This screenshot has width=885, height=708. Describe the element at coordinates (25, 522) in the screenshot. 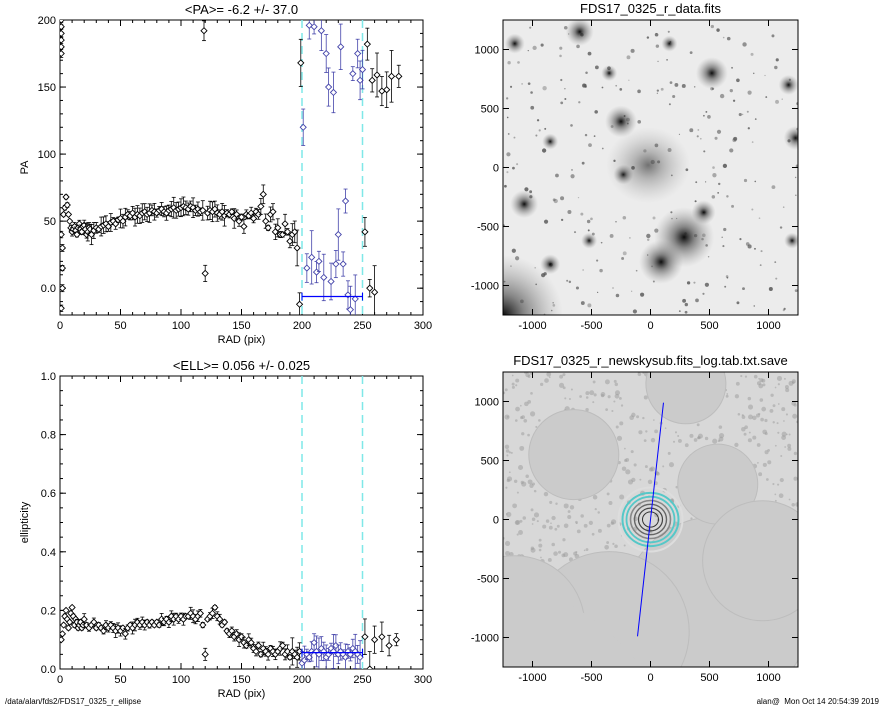

I see `y-axis-label: ellipticity` at that location.